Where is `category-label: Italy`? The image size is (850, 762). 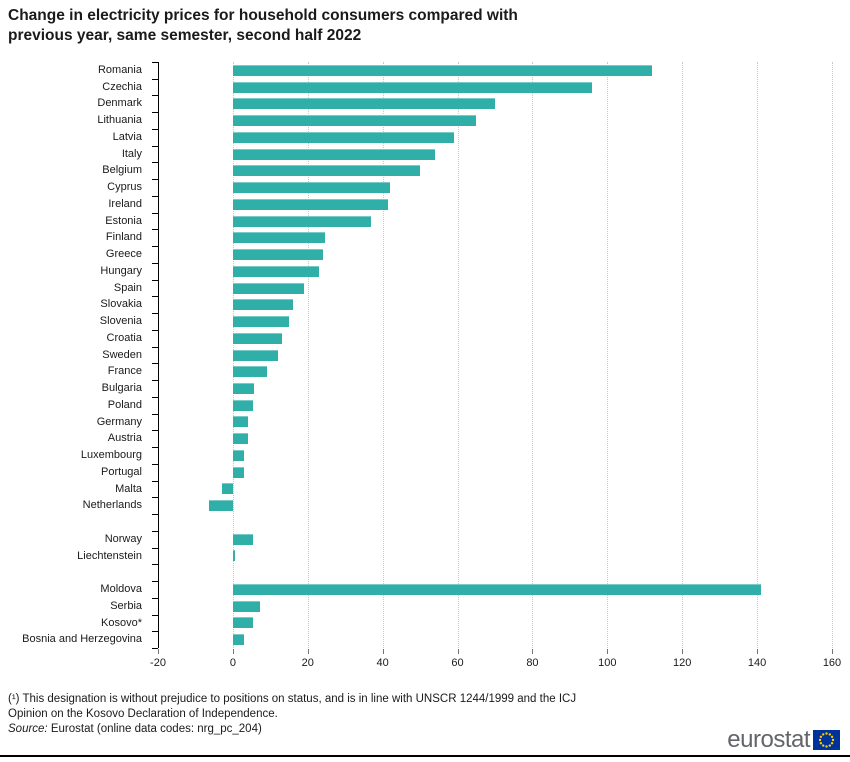
category-label: Italy is located at coordinates (131, 153).